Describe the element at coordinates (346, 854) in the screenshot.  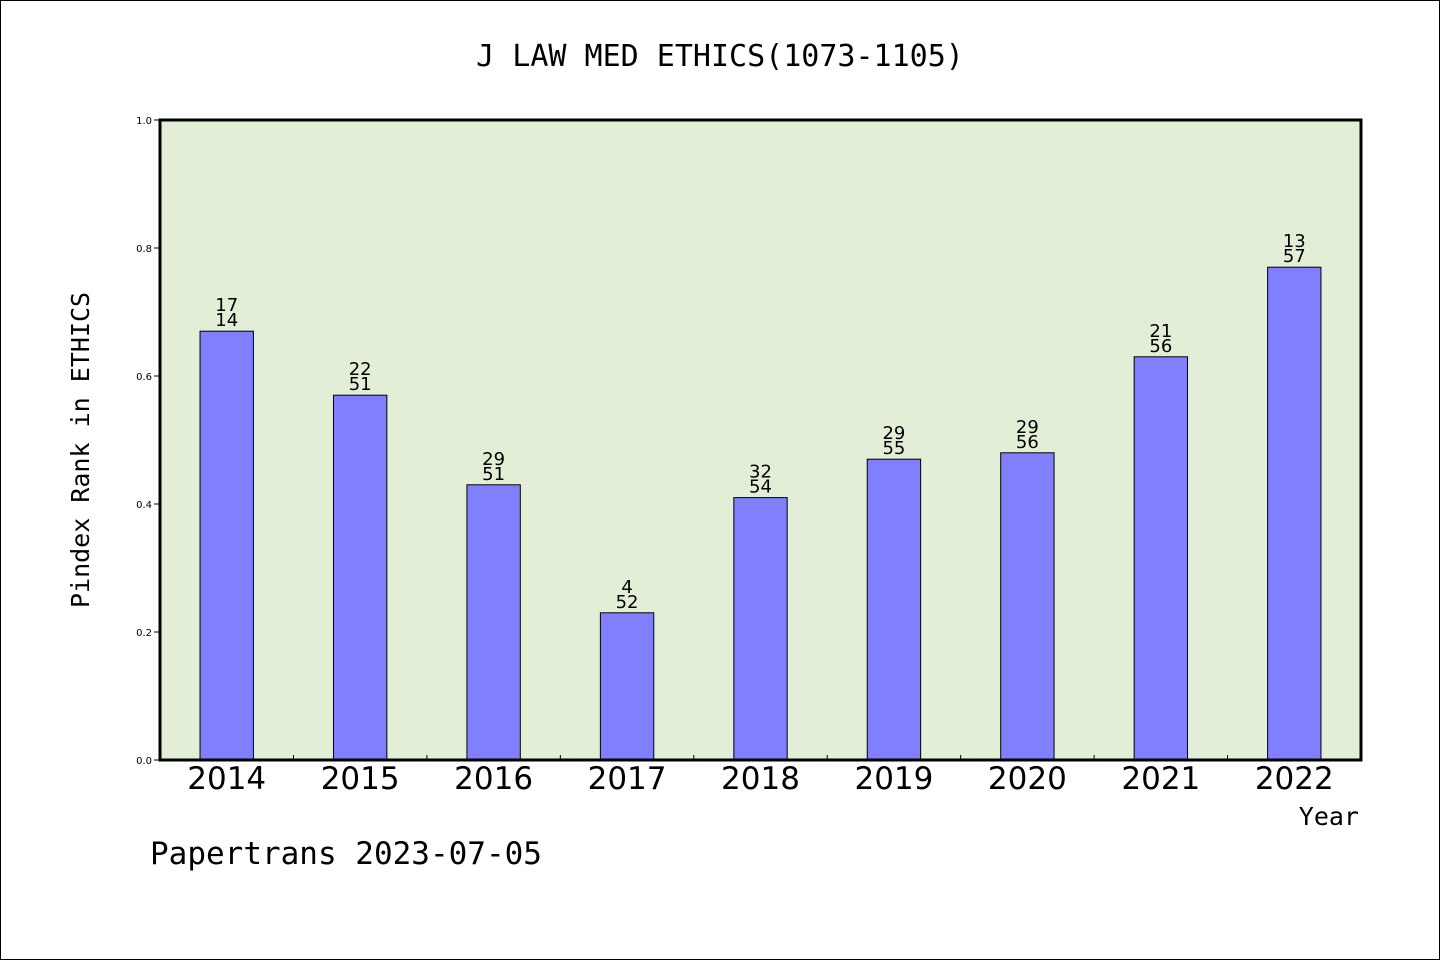
I see `footer-text: Papertrans 2023-07-05` at that location.